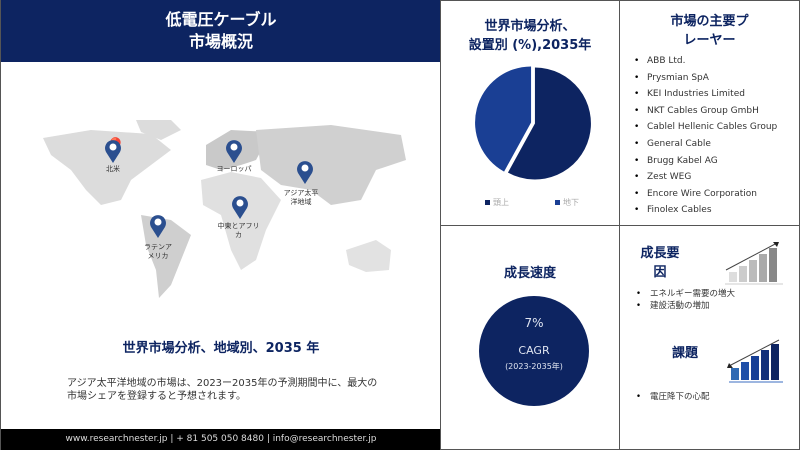 The width and height of the screenshot is (800, 450). I want to click on legend-item: 頭上, so click(497, 202).